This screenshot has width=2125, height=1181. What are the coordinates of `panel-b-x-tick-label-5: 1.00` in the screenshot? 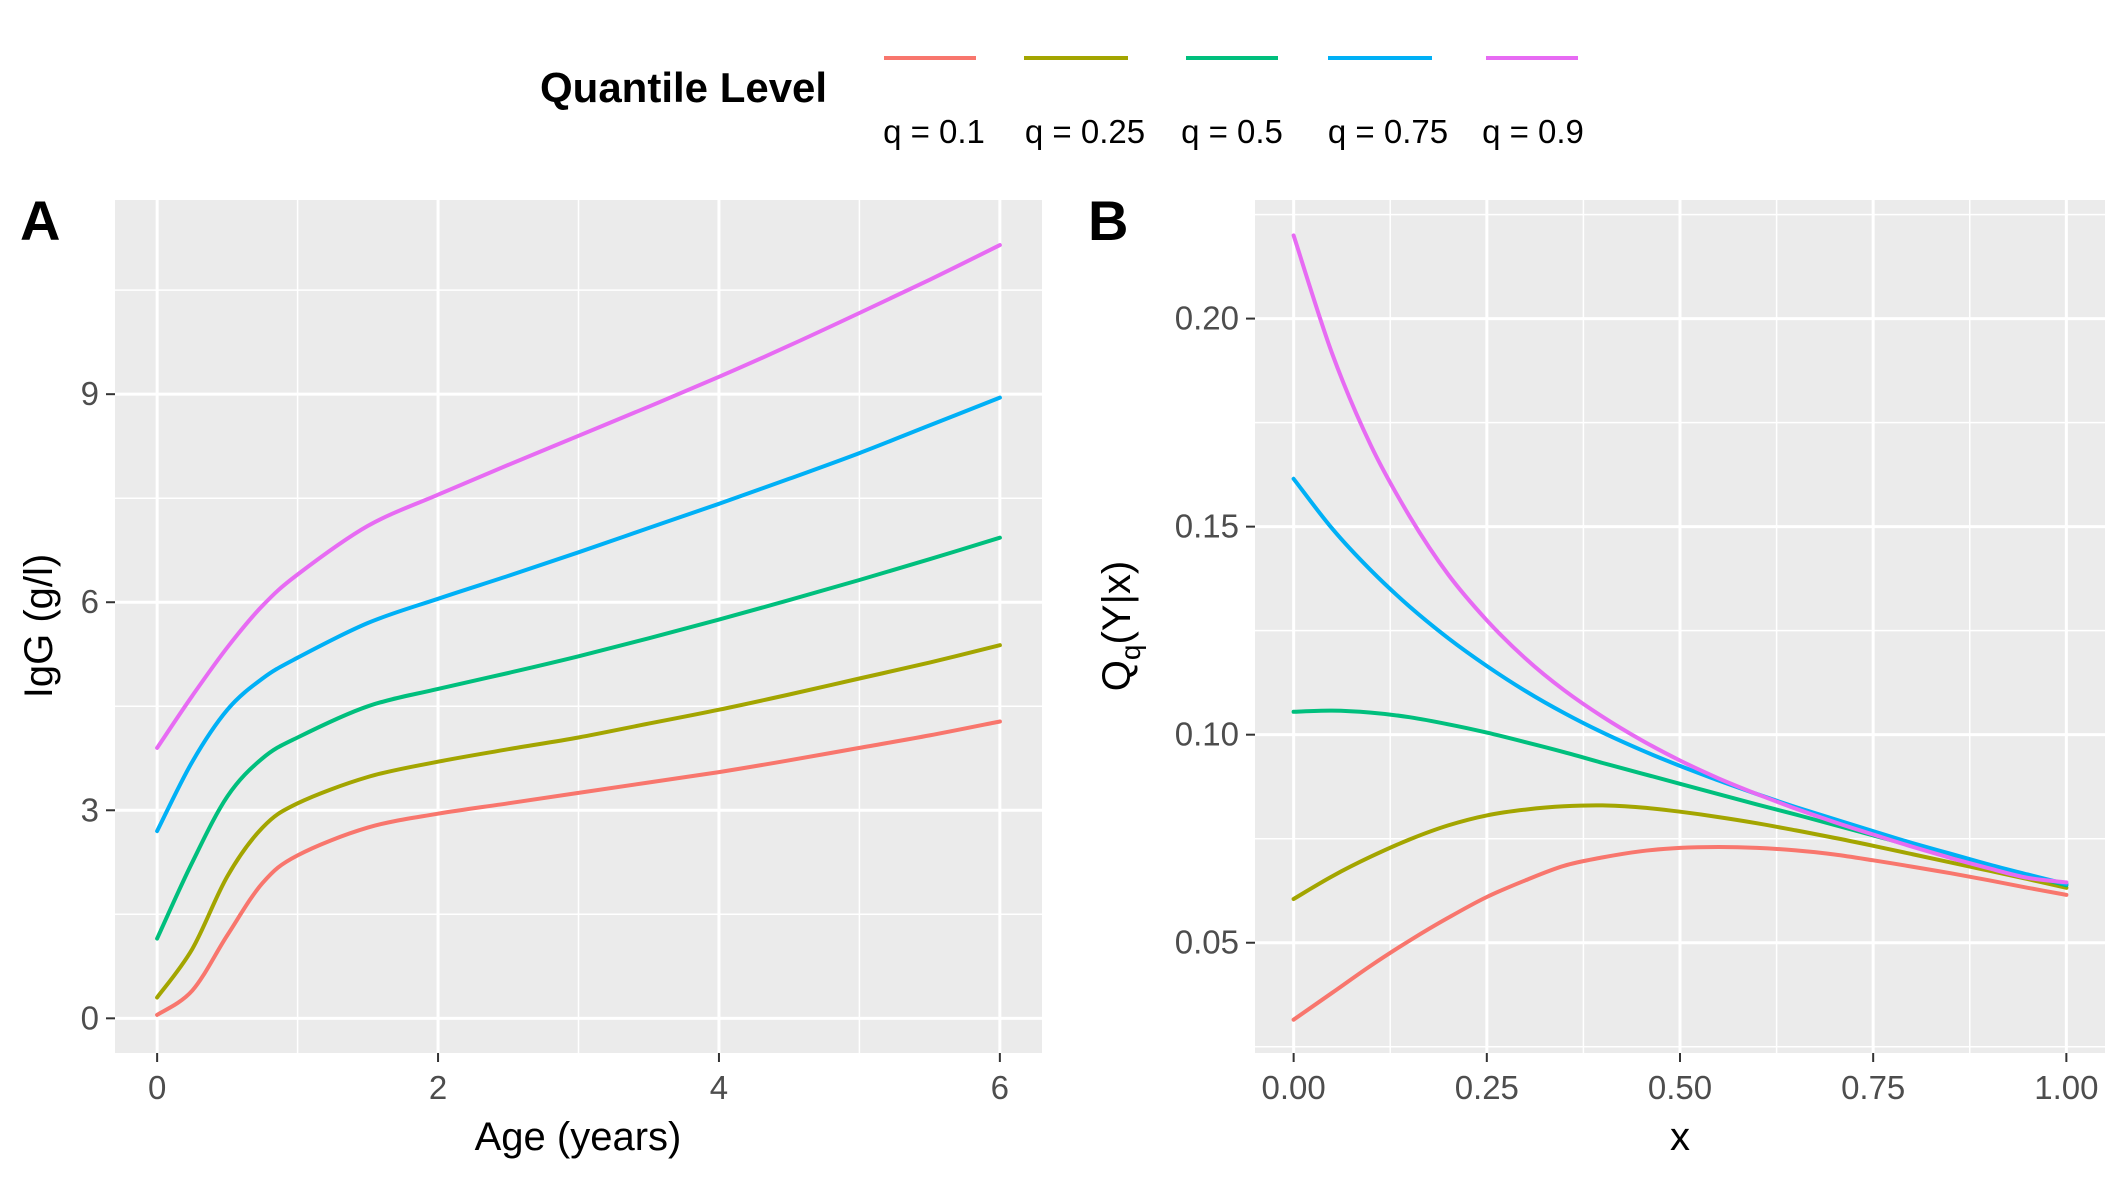 It's located at (2066, 1087).